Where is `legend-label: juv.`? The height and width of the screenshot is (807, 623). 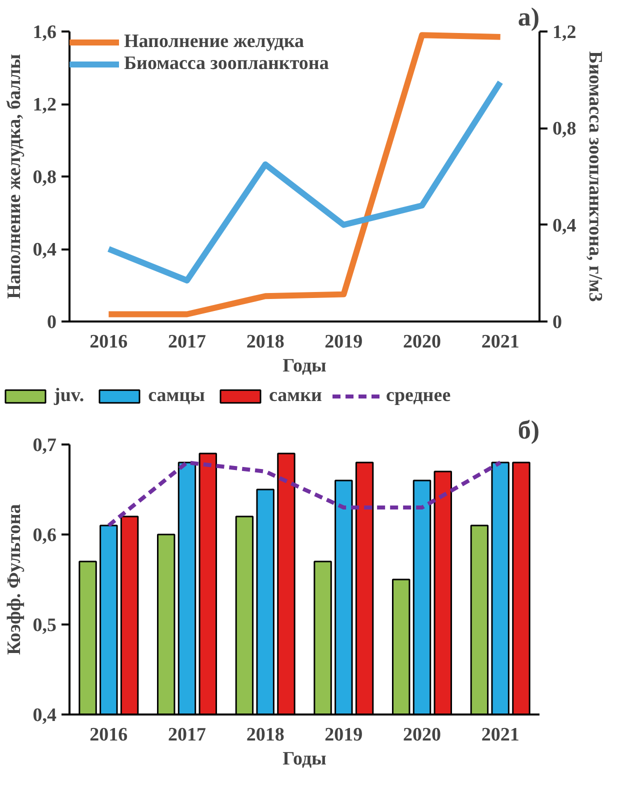
legend-label: juv. is located at coordinates (69, 396).